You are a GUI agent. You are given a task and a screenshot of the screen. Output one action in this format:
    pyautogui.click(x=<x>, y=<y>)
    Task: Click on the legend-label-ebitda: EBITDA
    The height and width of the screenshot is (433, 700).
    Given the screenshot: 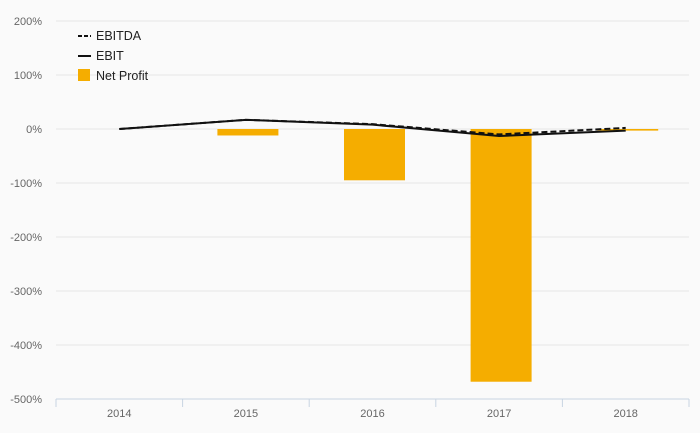 What is the action you would take?
    pyautogui.click(x=119, y=36)
    